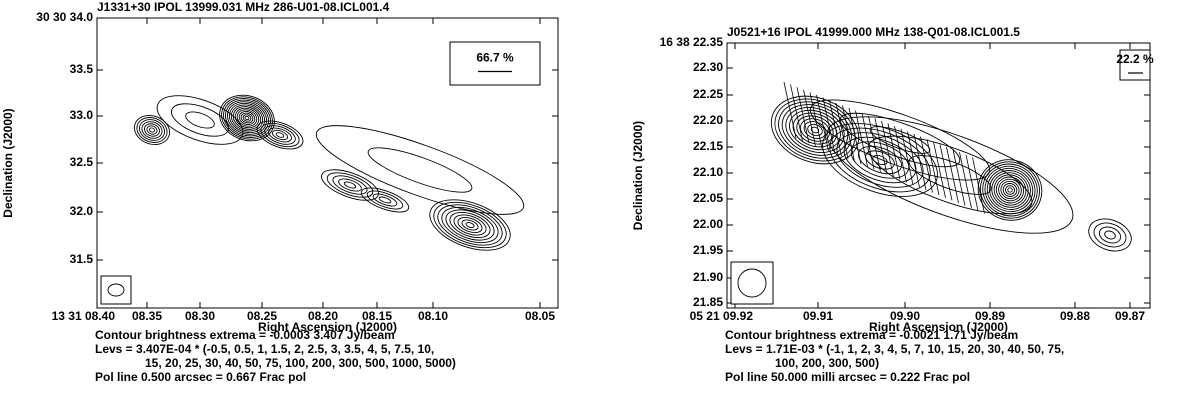 This screenshot has width=1195, height=410. What do you see at coordinates (495, 58) in the screenshot?
I see `pol-label: 66.7 %` at bounding box center [495, 58].